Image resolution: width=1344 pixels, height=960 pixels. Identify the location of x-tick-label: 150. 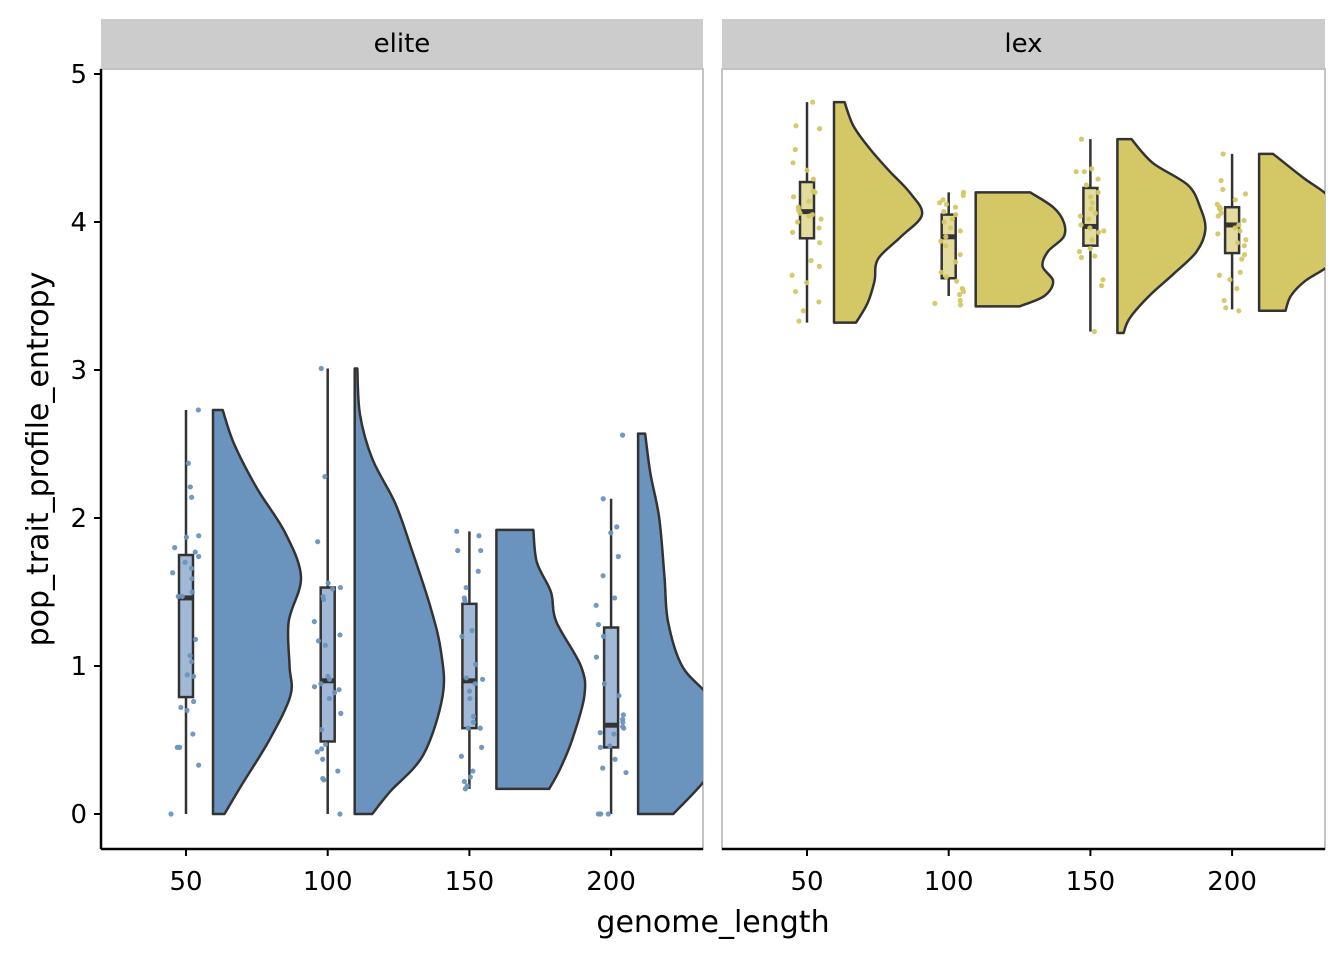
(470, 882).